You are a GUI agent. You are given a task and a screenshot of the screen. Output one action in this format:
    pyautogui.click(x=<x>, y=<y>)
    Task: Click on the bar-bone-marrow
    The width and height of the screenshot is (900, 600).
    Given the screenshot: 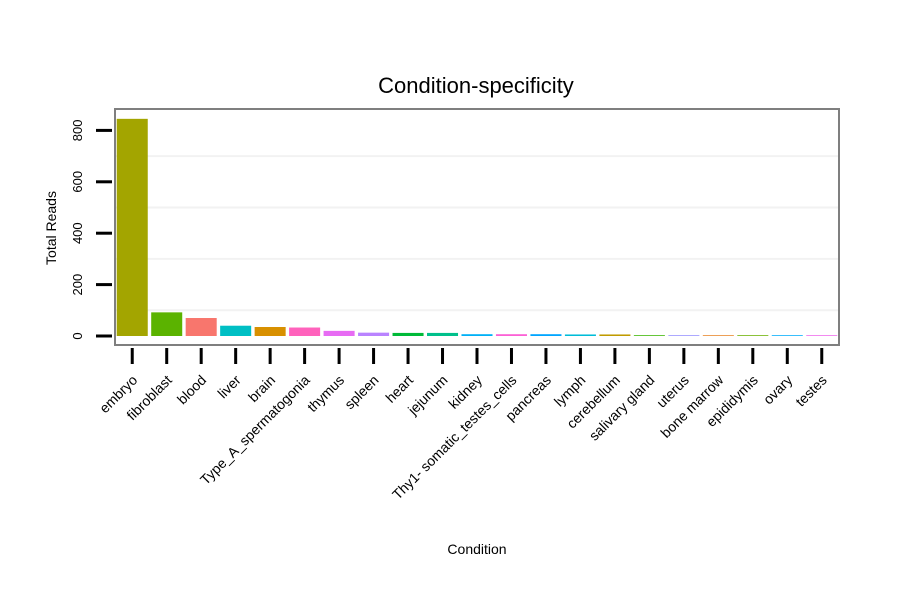 What is the action you would take?
    pyautogui.click(x=718, y=335)
    